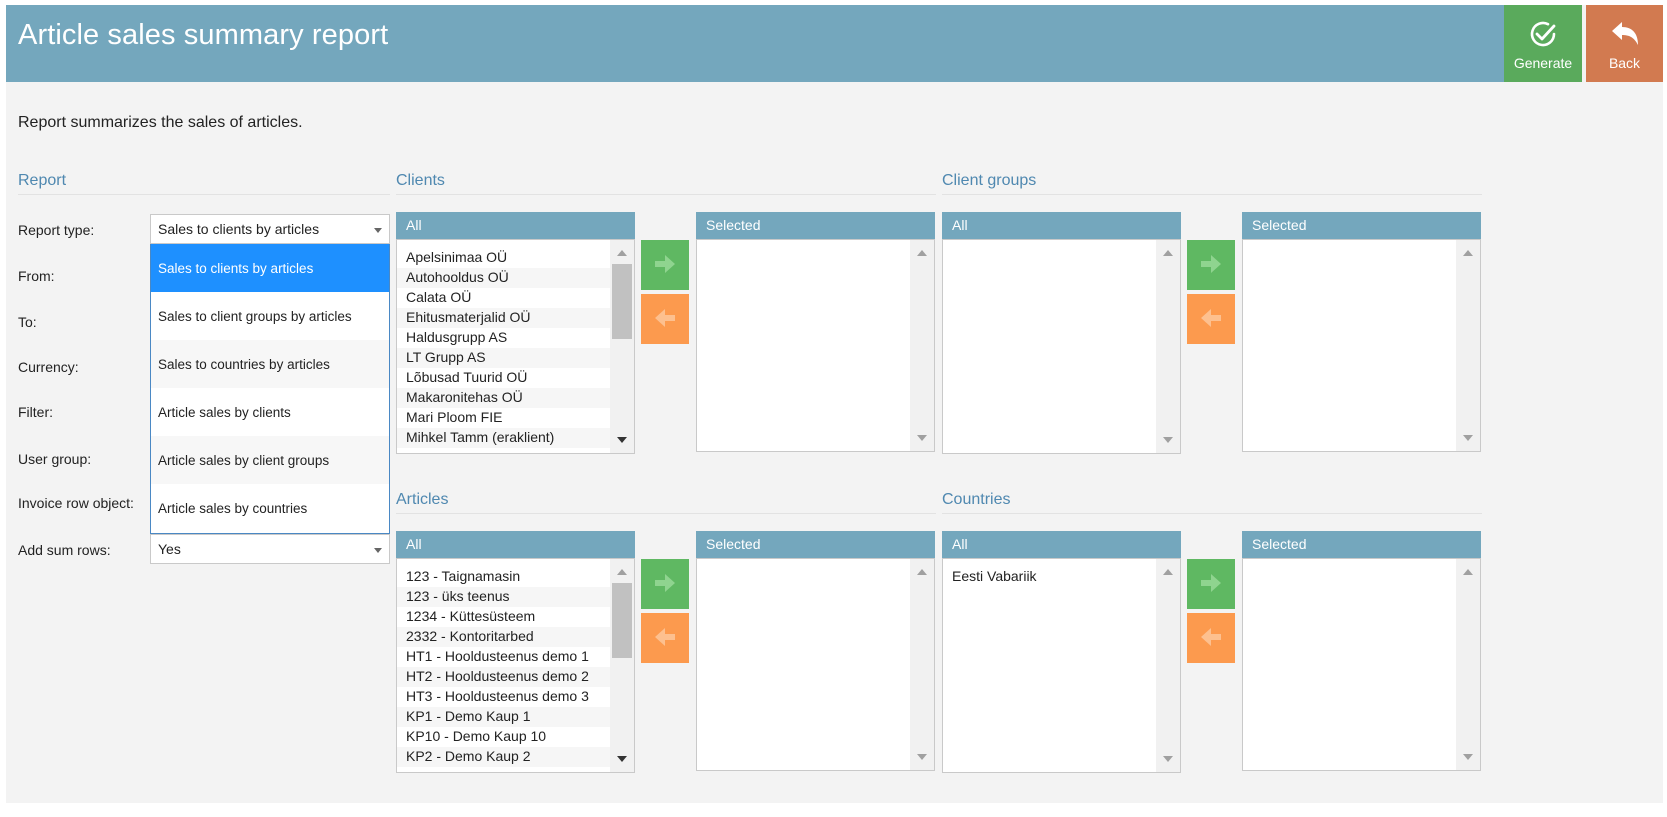 The width and height of the screenshot is (1667, 817). I want to click on list-item: 1234 - Küttesüsteem, so click(471, 616).